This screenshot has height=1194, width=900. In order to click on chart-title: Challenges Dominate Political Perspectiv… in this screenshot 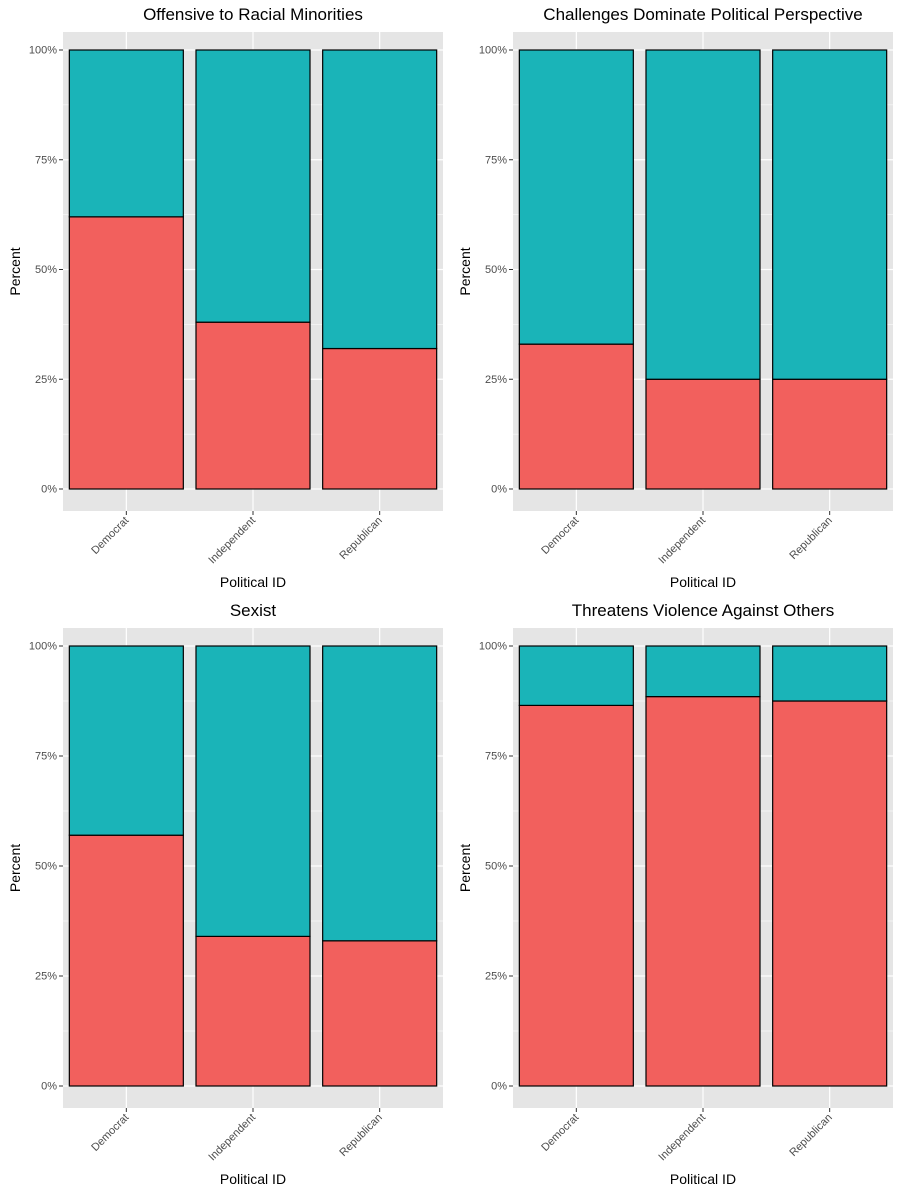, I will do `click(702, 14)`.